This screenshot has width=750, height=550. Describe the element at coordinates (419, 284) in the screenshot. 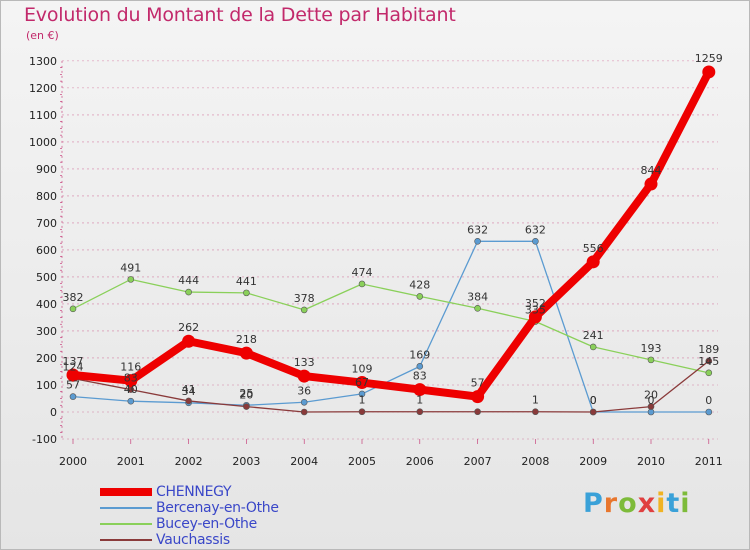

I see `data-label: 428` at that location.